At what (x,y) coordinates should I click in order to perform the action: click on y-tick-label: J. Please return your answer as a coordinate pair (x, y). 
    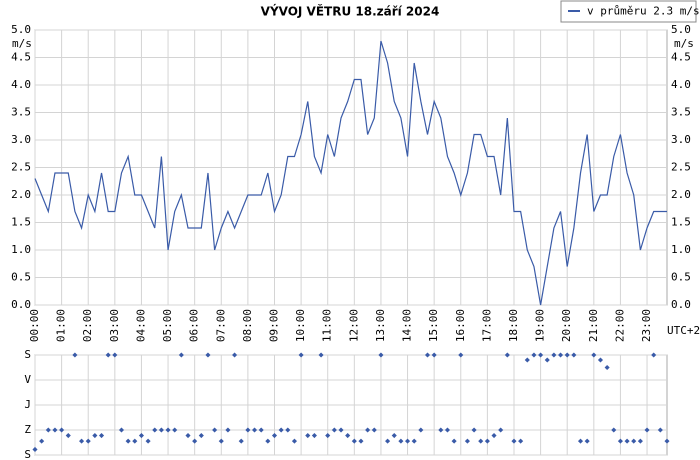
    Looking at the image, I should click on (27, 404).